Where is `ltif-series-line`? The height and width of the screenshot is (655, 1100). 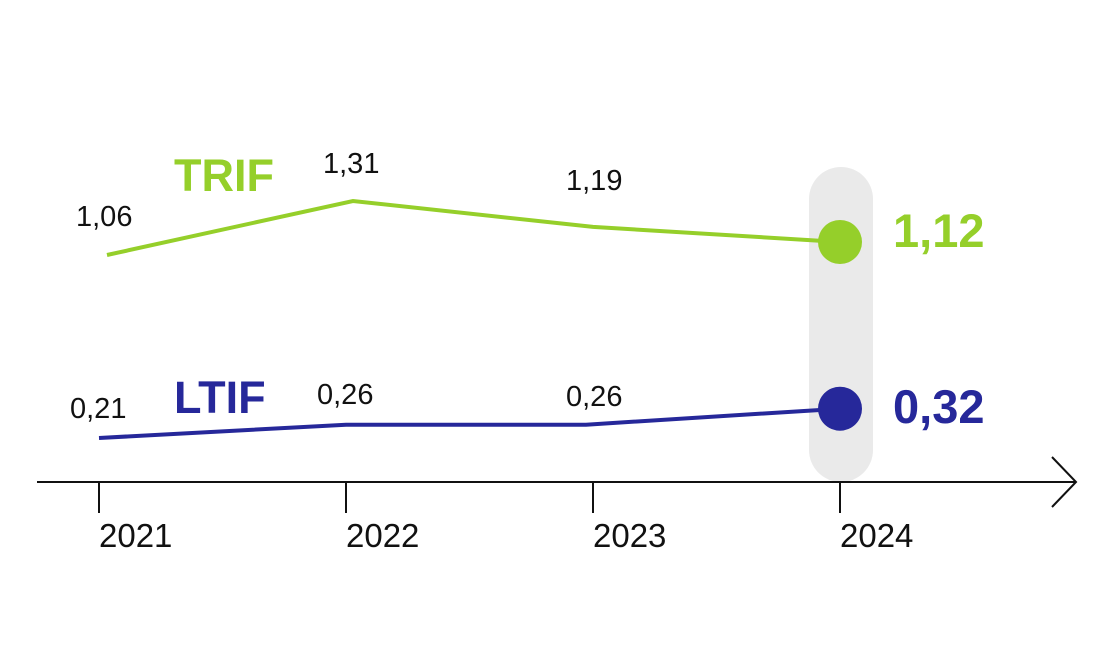 ltif-series-line is located at coordinates (469, 423).